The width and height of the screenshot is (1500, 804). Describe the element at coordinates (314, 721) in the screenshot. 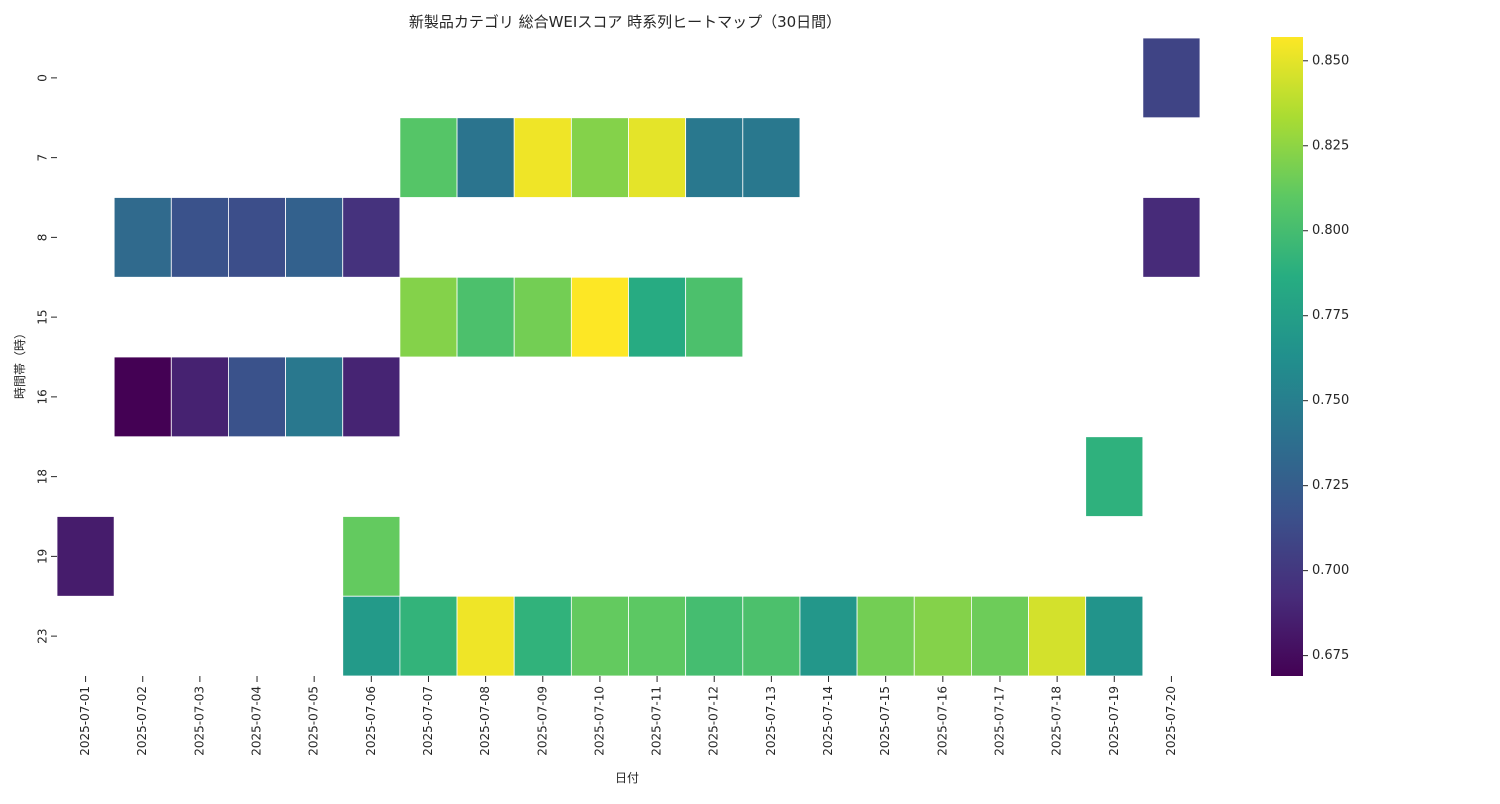

I see `x-tick-label: 2025-07-05` at that location.